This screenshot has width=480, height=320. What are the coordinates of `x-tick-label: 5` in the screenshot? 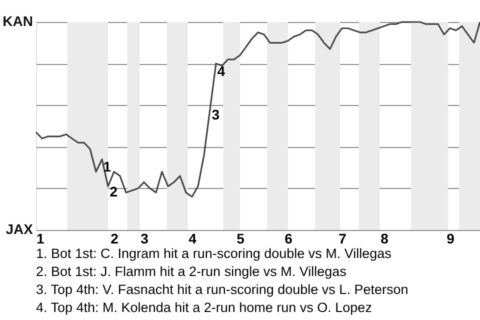 It's located at (240, 238).